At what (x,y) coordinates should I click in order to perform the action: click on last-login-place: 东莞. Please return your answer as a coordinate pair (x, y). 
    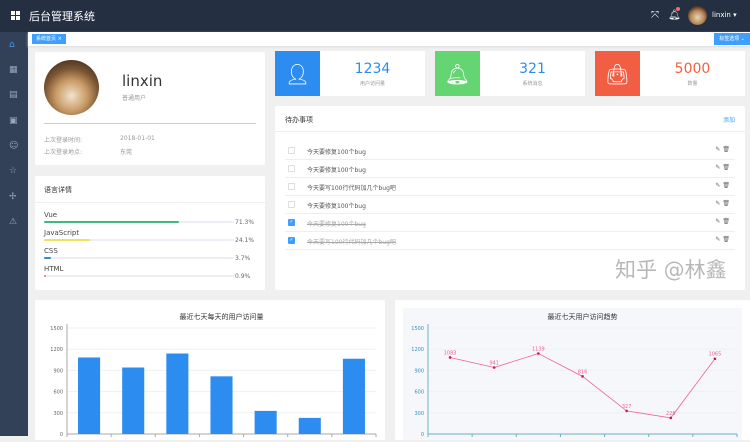
    Looking at the image, I should click on (126, 152).